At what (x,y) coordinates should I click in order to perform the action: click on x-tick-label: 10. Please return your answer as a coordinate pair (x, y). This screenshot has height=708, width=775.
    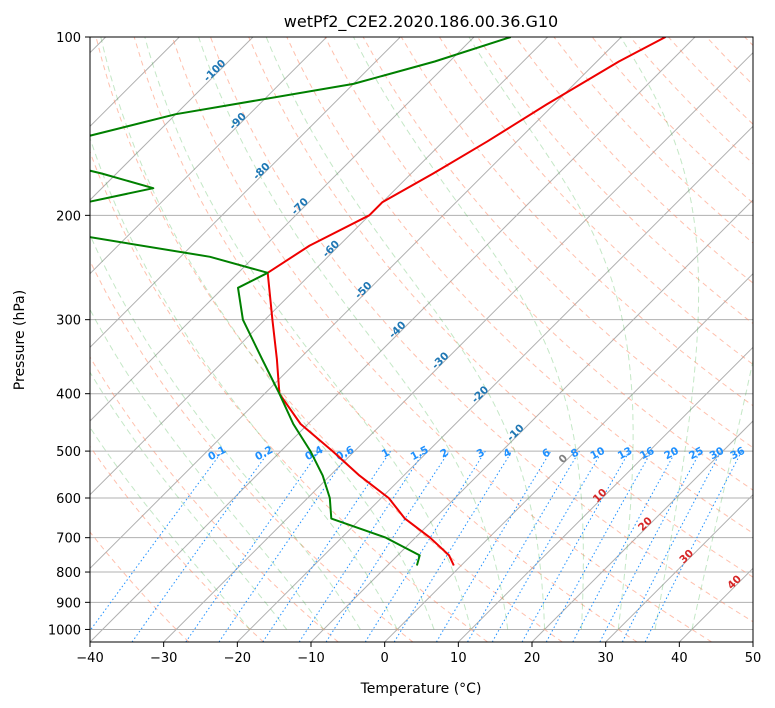
    Looking at the image, I should click on (458, 658).